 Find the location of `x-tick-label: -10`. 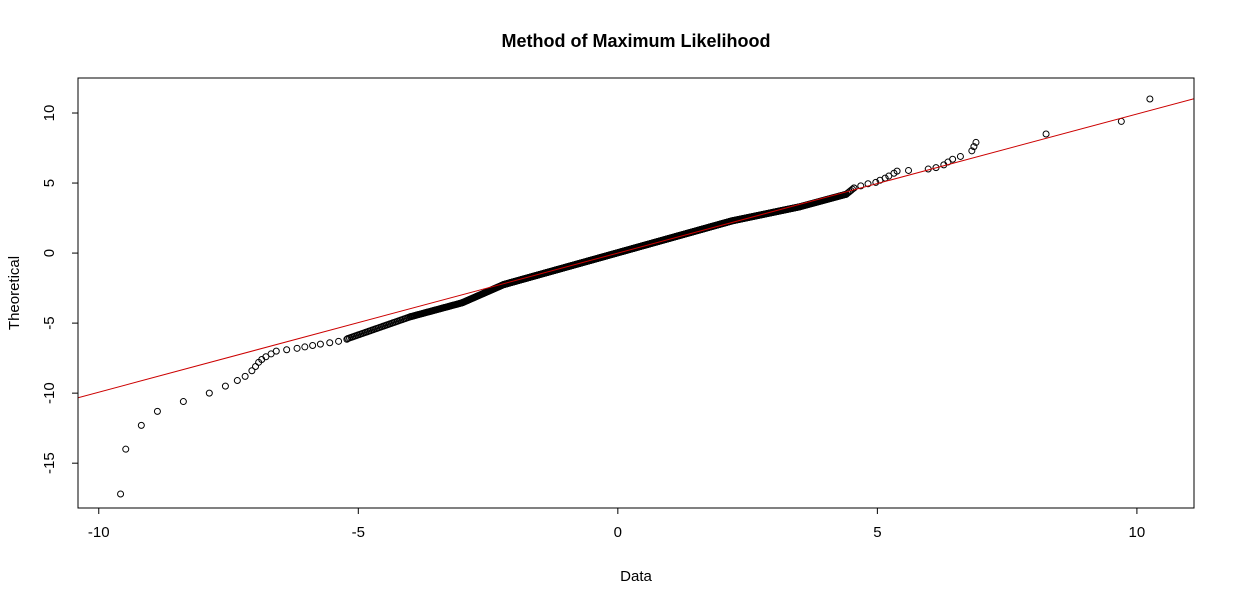

x-tick-label: -10 is located at coordinates (99, 532).